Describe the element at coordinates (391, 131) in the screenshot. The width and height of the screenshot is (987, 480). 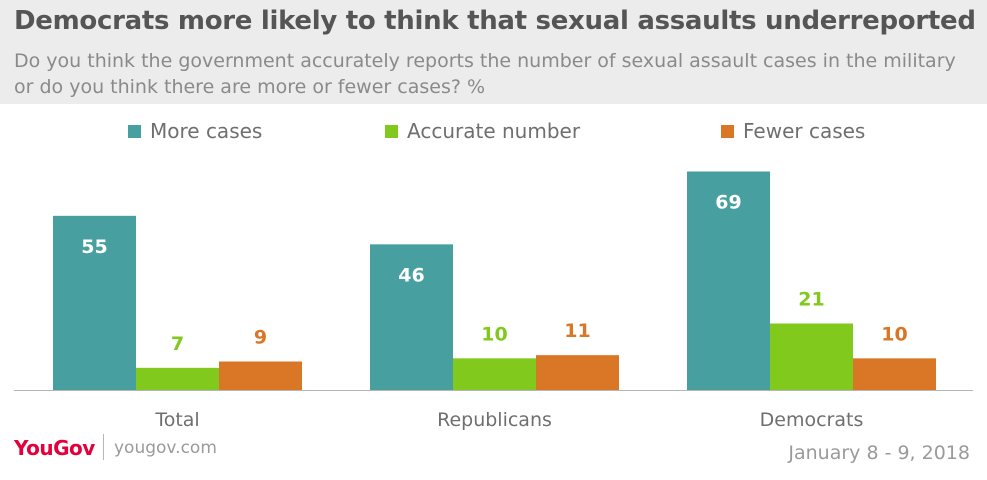
I see `legend-swatch-accurate-number` at that location.